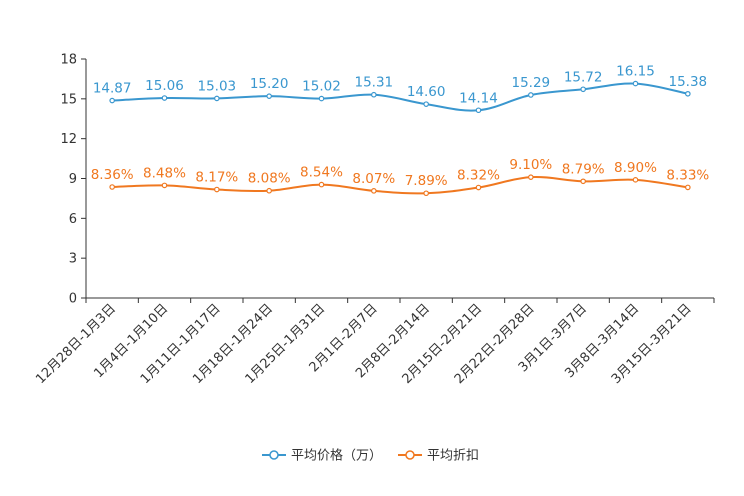  I want to click on data-label: 15.03, so click(217, 86).